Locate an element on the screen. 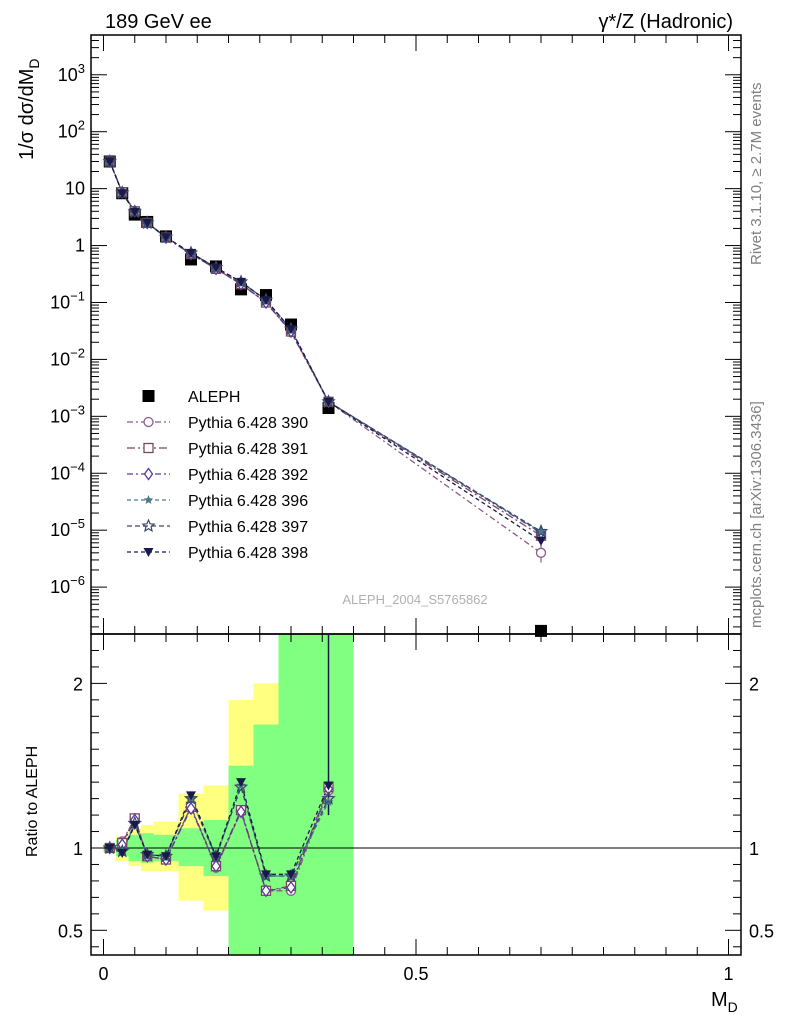 The image size is (786, 1024). legend-label-p398: Pythia 6.428 398 is located at coordinates (248, 553).